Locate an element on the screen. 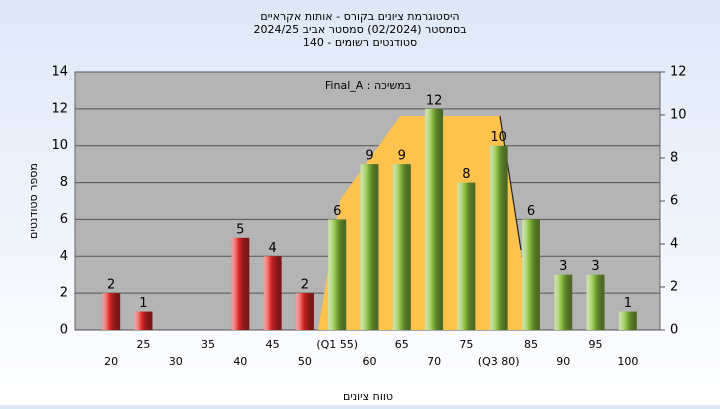 The width and height of the screenshot is (720, 409). x-tick-label: (Q3 80) is located at coordinates (499, 361).